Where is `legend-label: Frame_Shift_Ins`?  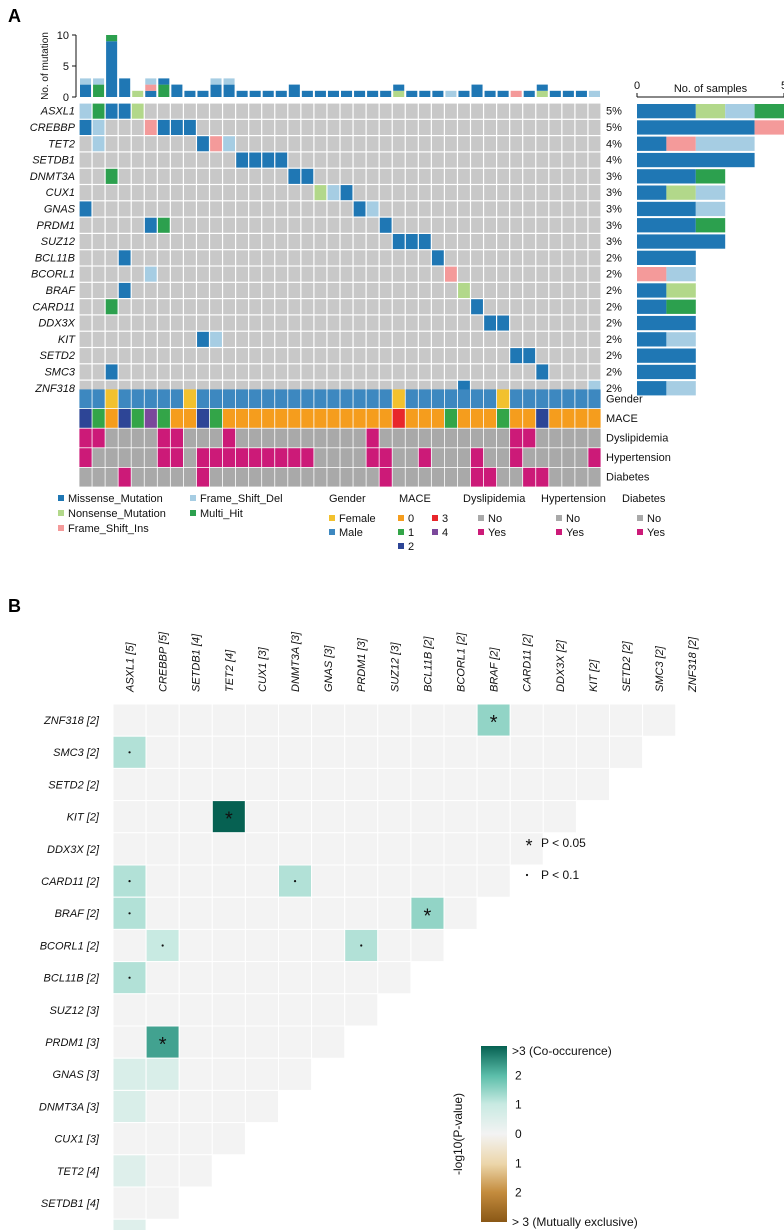 legend-label: Frame_Shift_Ins is located at coordinates (108, 529).